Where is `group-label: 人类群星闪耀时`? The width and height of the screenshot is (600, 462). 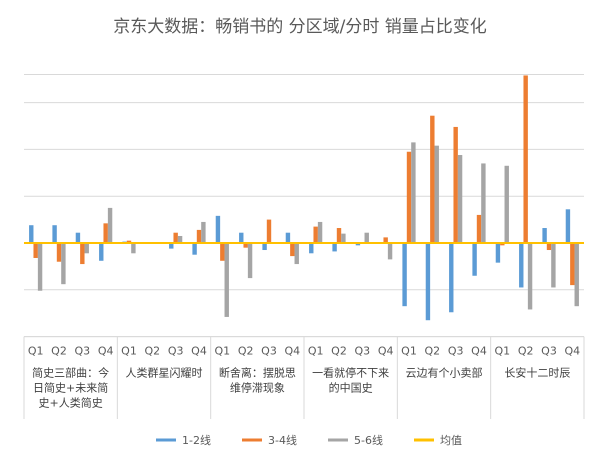
group-label: 人类群星闪耀时 is located at coordinates (164, 373).